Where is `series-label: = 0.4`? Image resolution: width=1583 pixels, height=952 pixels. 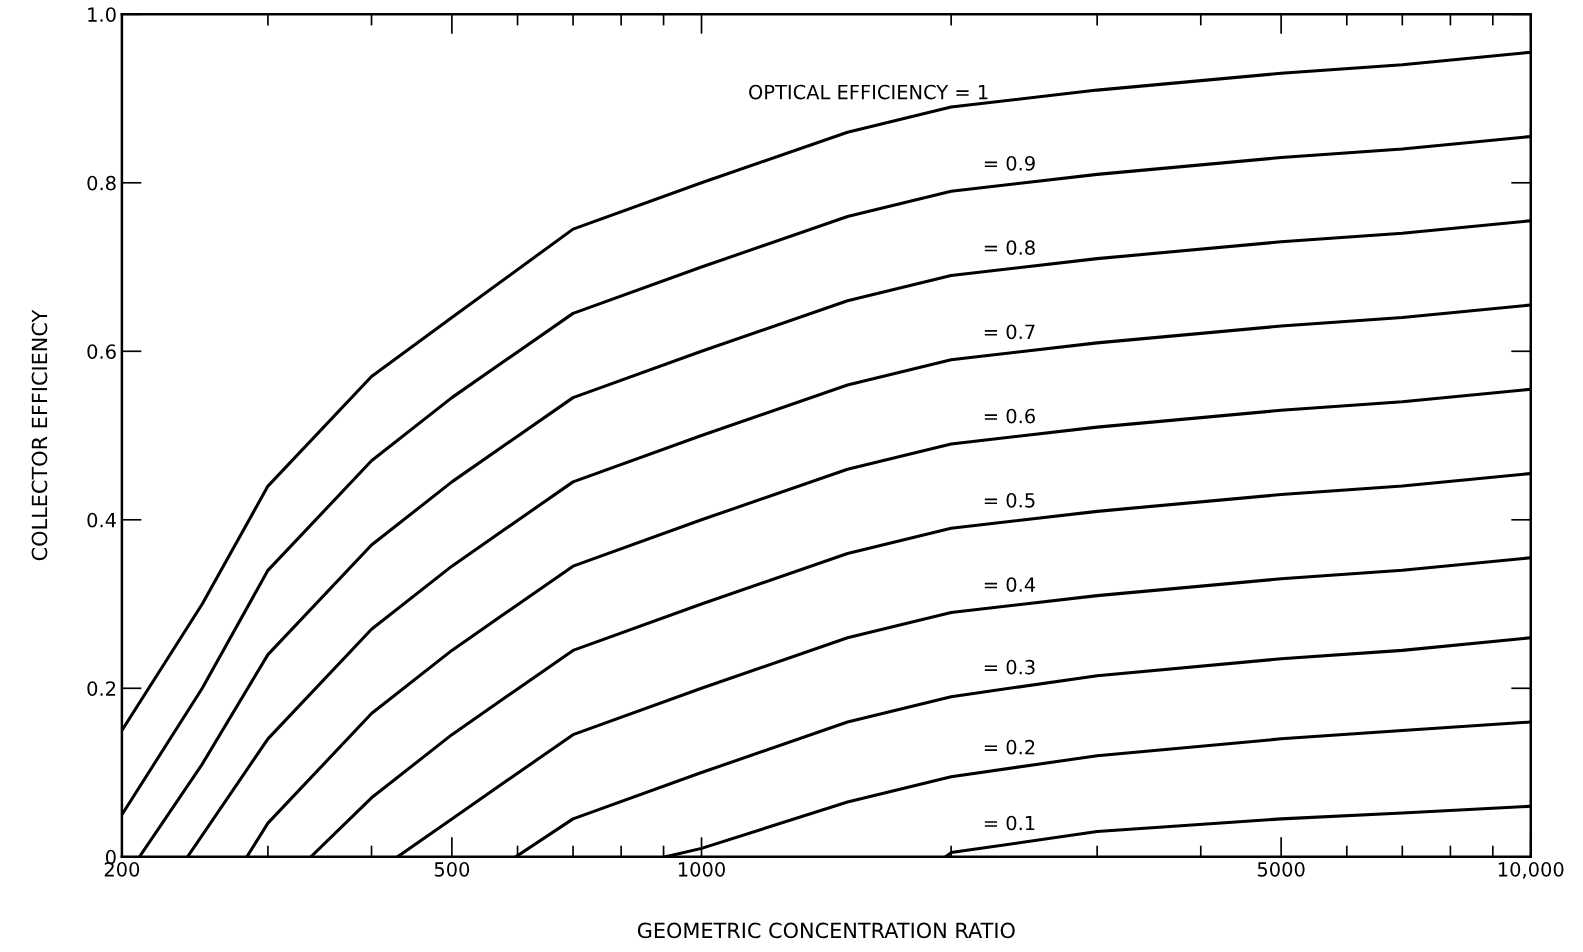
series-label: = 0.4 is located at coordinates (1010, 584).